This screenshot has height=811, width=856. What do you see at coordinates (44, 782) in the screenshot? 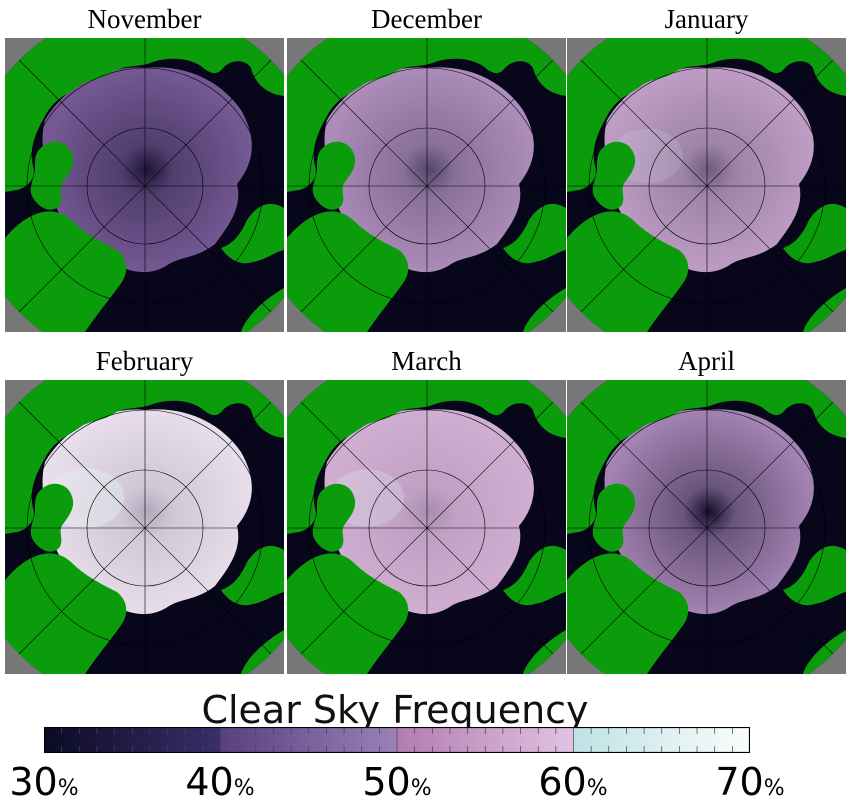
I see `colorbar-tick-label: 30%` at bounding box center [44, 782].